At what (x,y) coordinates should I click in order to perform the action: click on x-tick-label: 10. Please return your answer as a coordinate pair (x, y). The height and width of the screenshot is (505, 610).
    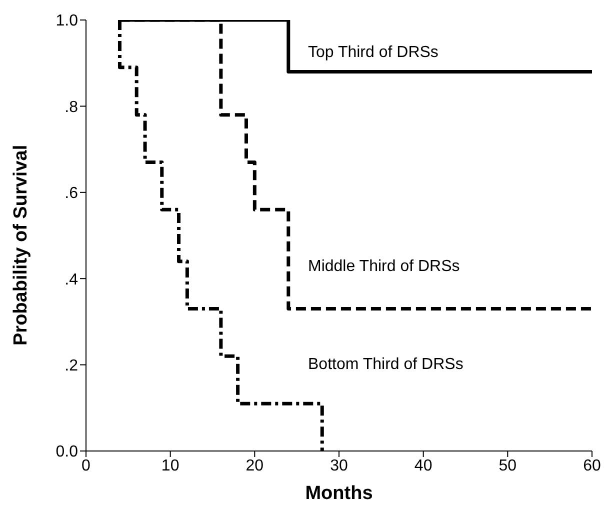
    Looking at the image, I should click on (170, 465).